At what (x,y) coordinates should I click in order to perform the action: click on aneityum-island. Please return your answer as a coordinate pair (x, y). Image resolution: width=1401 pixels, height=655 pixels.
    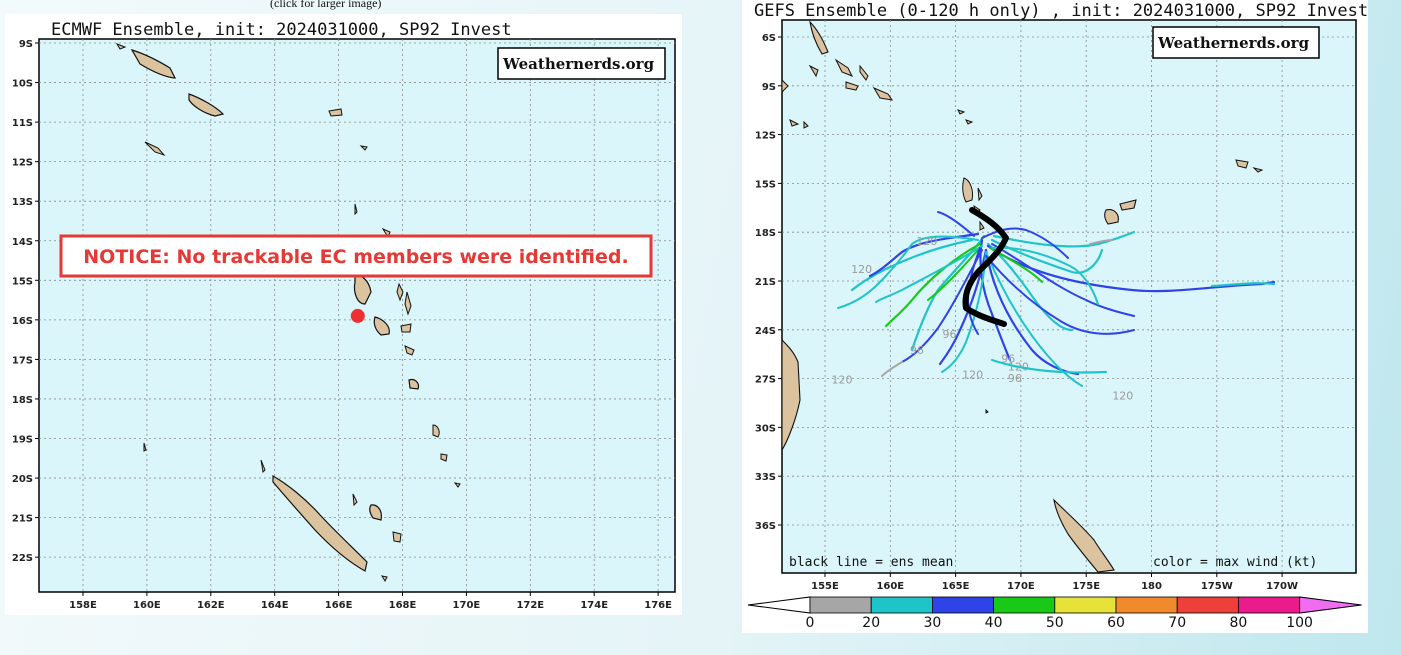
    Looking at the image, I should click on (444, 457).